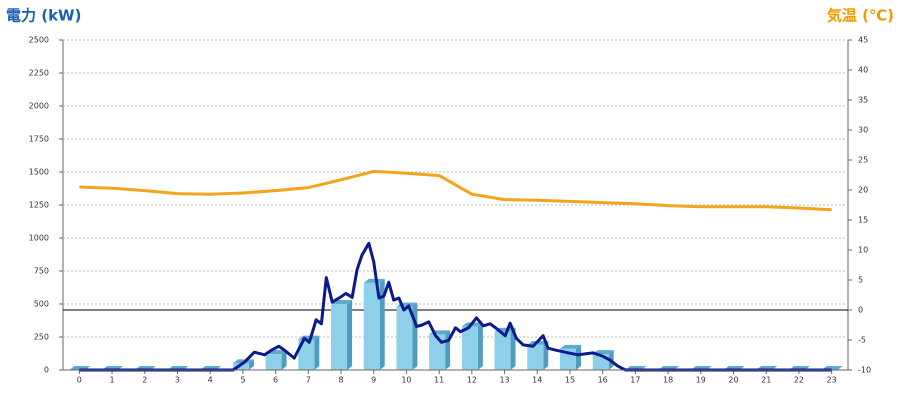 This screenshot has width=900, height=400. What do you see at coordinates (41, 337) in the screenshot?
I see `y-tick-label: 250` at bounding box center [41, 337].